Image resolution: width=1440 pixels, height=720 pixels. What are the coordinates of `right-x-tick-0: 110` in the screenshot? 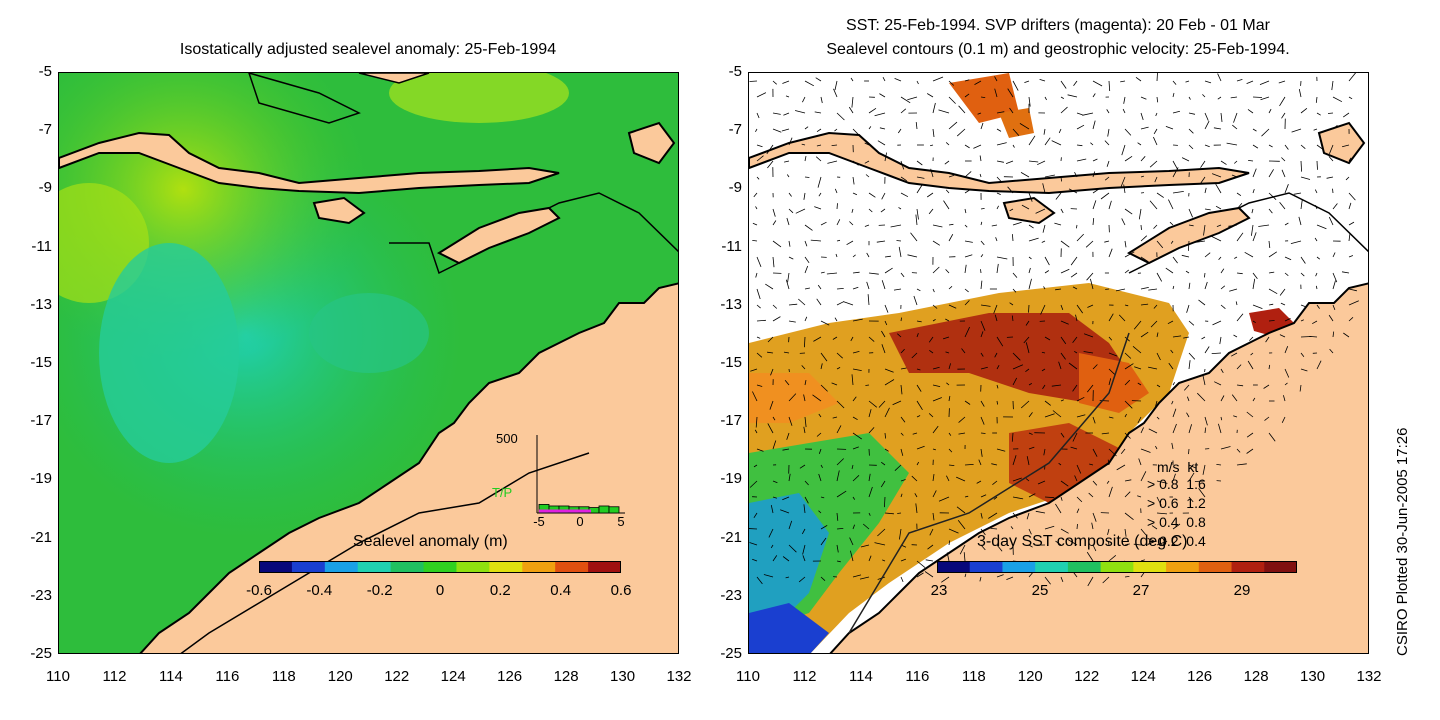 It's located at (748, 676).